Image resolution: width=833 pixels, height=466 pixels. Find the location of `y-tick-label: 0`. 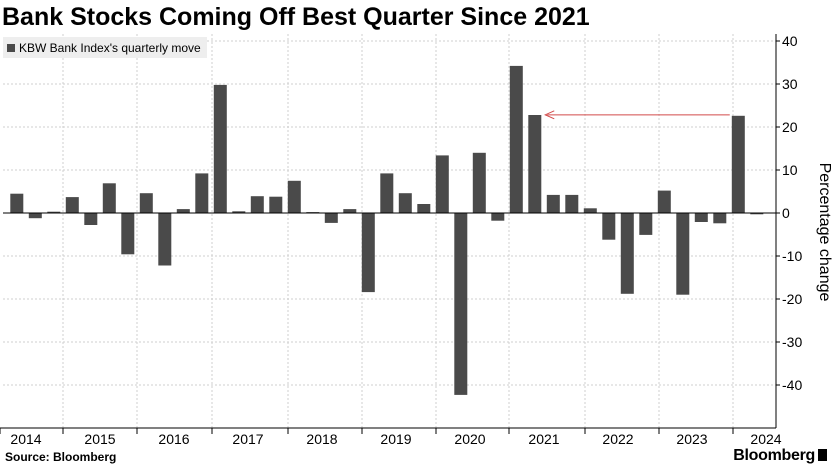

y-tick-label: 0 is located at coordinates (786, 213).